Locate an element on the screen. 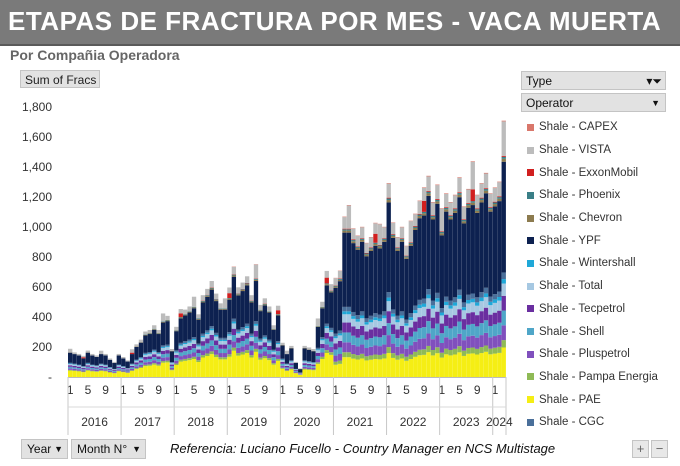 The image size is (680, 466). y-tick-label: 1,600 is located at coordinates (37, 137).